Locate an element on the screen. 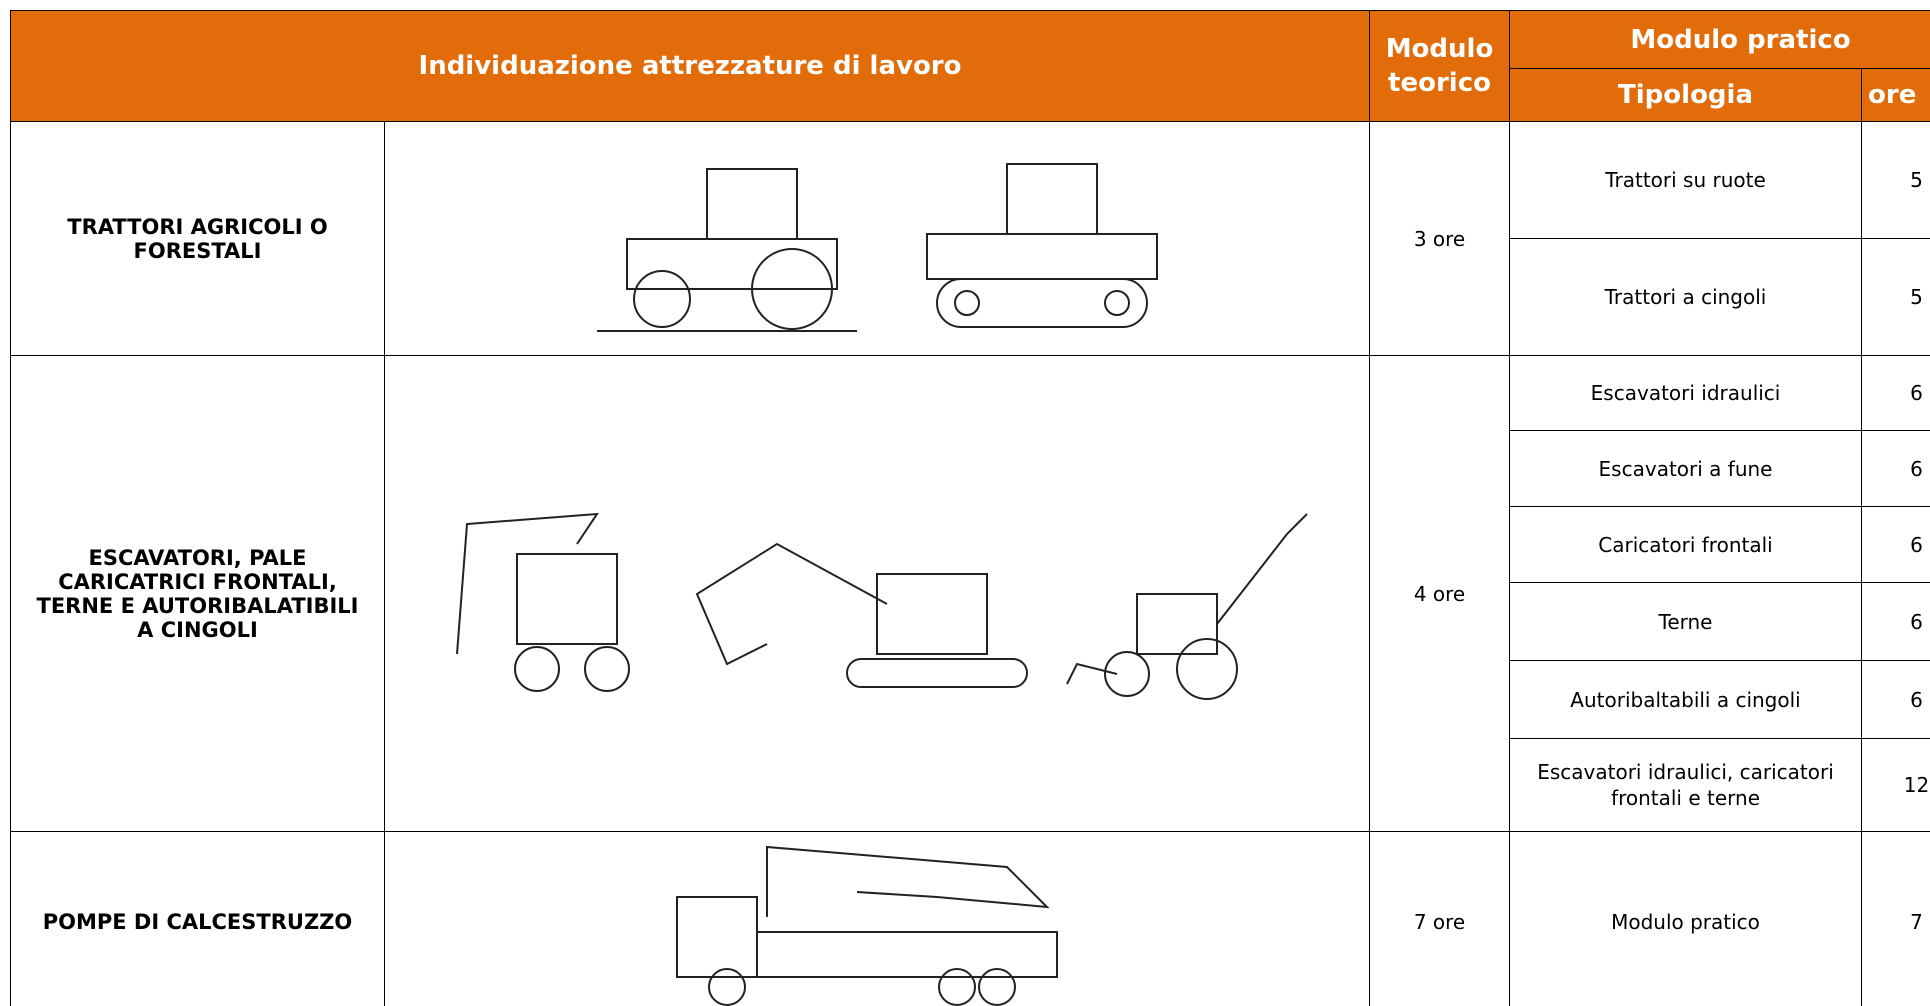  theory-hours: 3 ore is located at coordinates (1440, 238).